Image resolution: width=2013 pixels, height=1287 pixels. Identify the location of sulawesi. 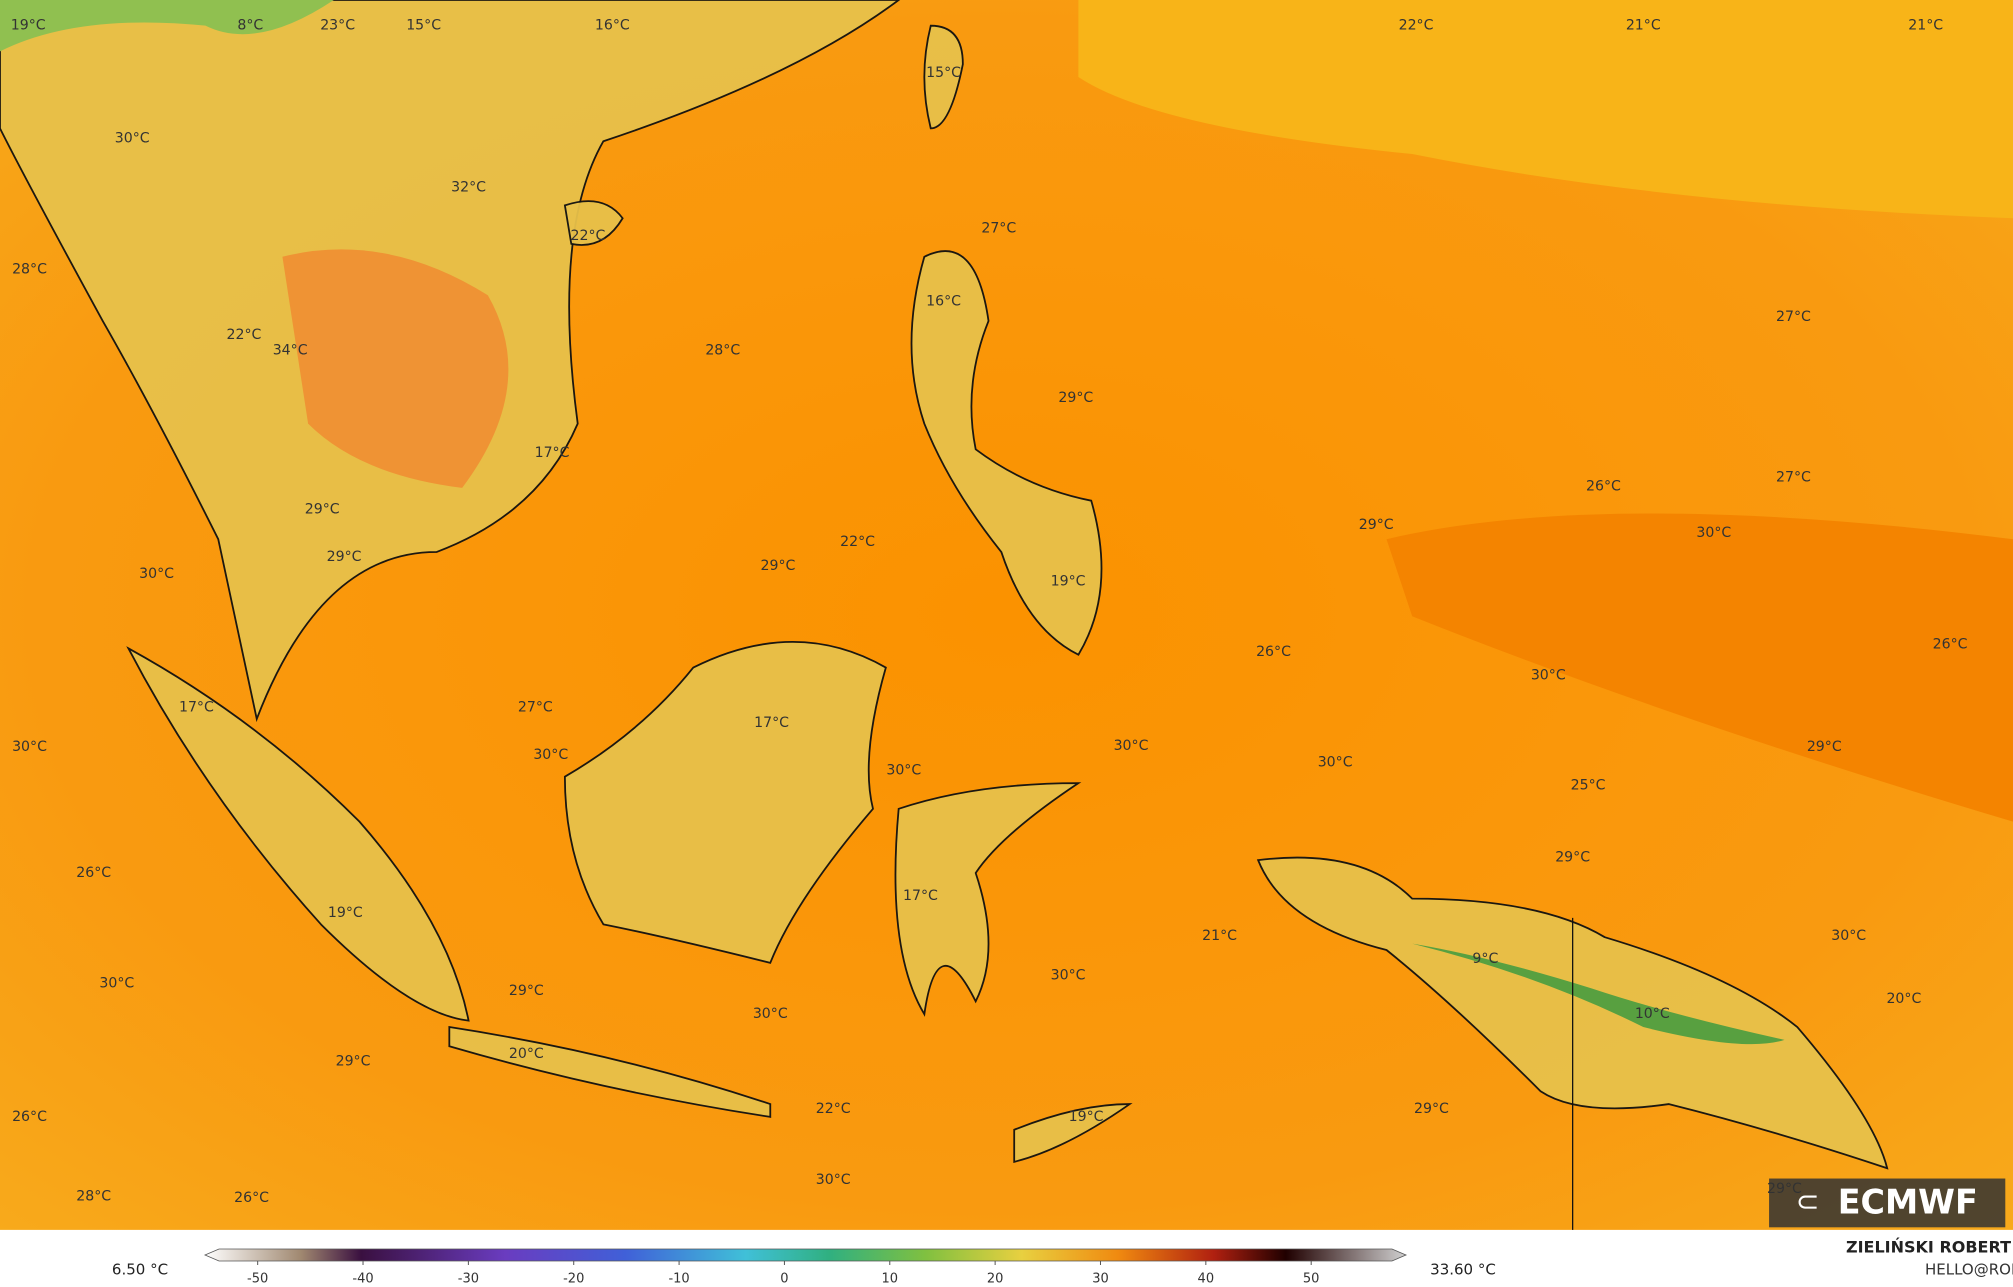
(988, 899).